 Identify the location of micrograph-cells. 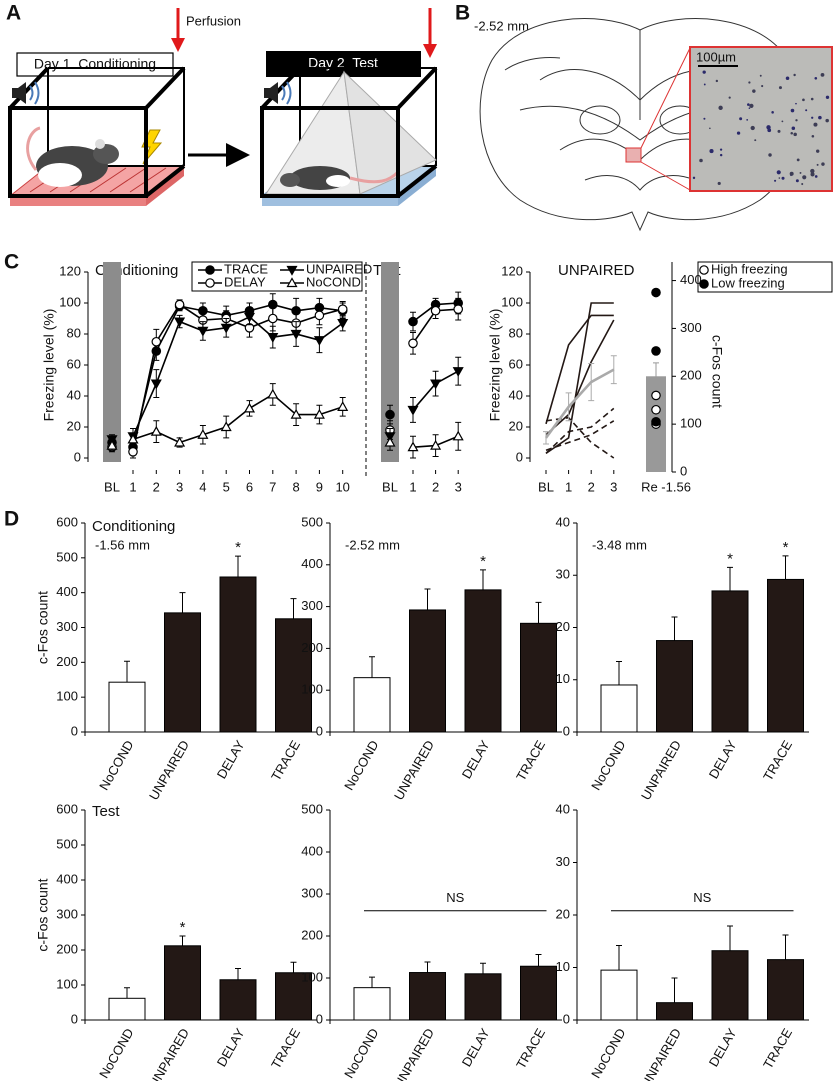
(761, 128).